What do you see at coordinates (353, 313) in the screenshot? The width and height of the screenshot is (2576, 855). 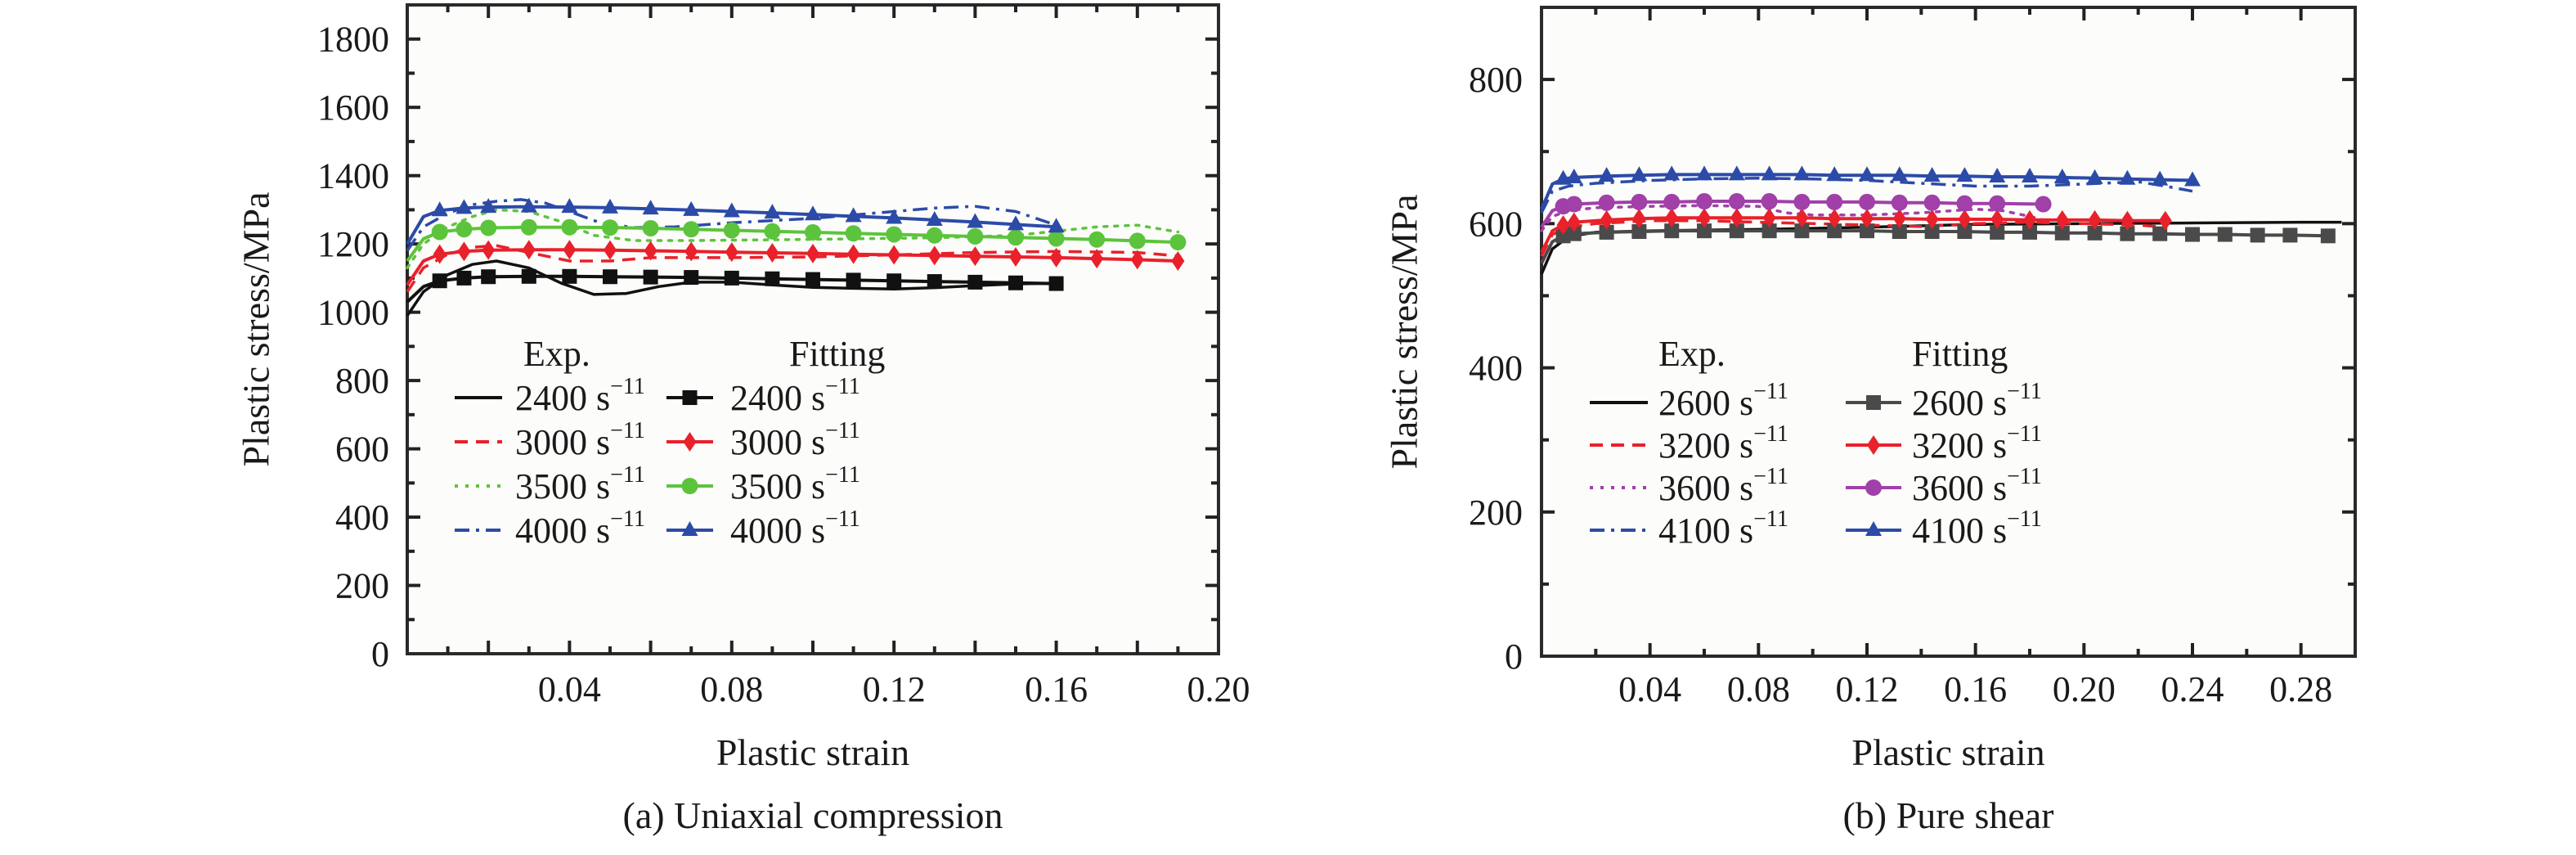 I see `y-tick-label: 1000` at bounding box center [353, 313].